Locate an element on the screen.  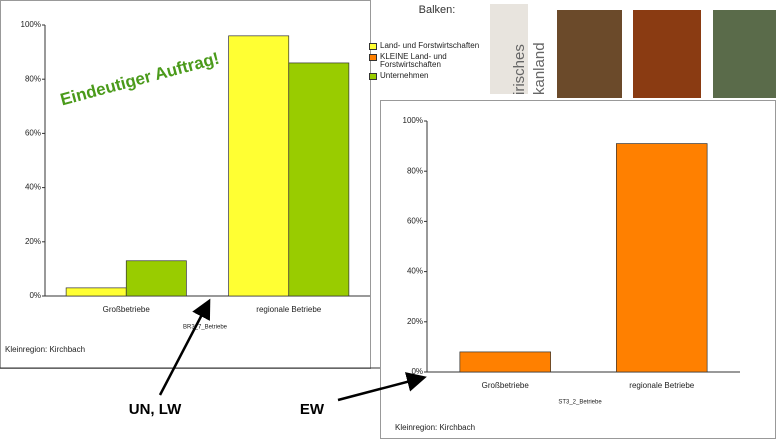
legend-label: Land- und Forstwirtschaften is located at coordinates (430, 45).